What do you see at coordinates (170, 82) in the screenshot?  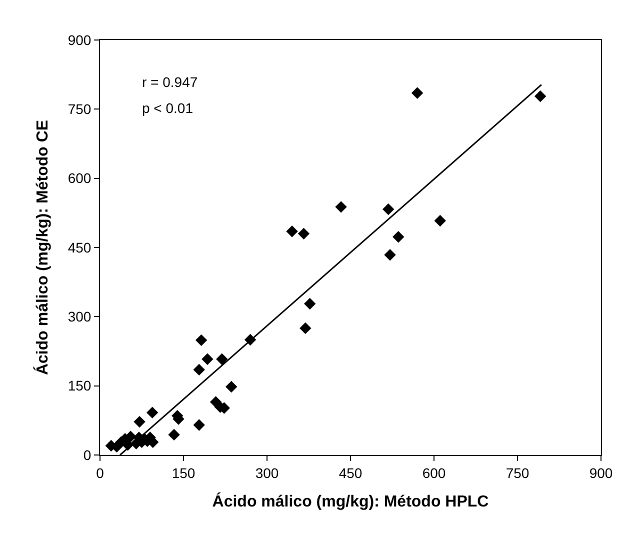 I see `annotation: r = 0.947` at bounding box center [170, 82].